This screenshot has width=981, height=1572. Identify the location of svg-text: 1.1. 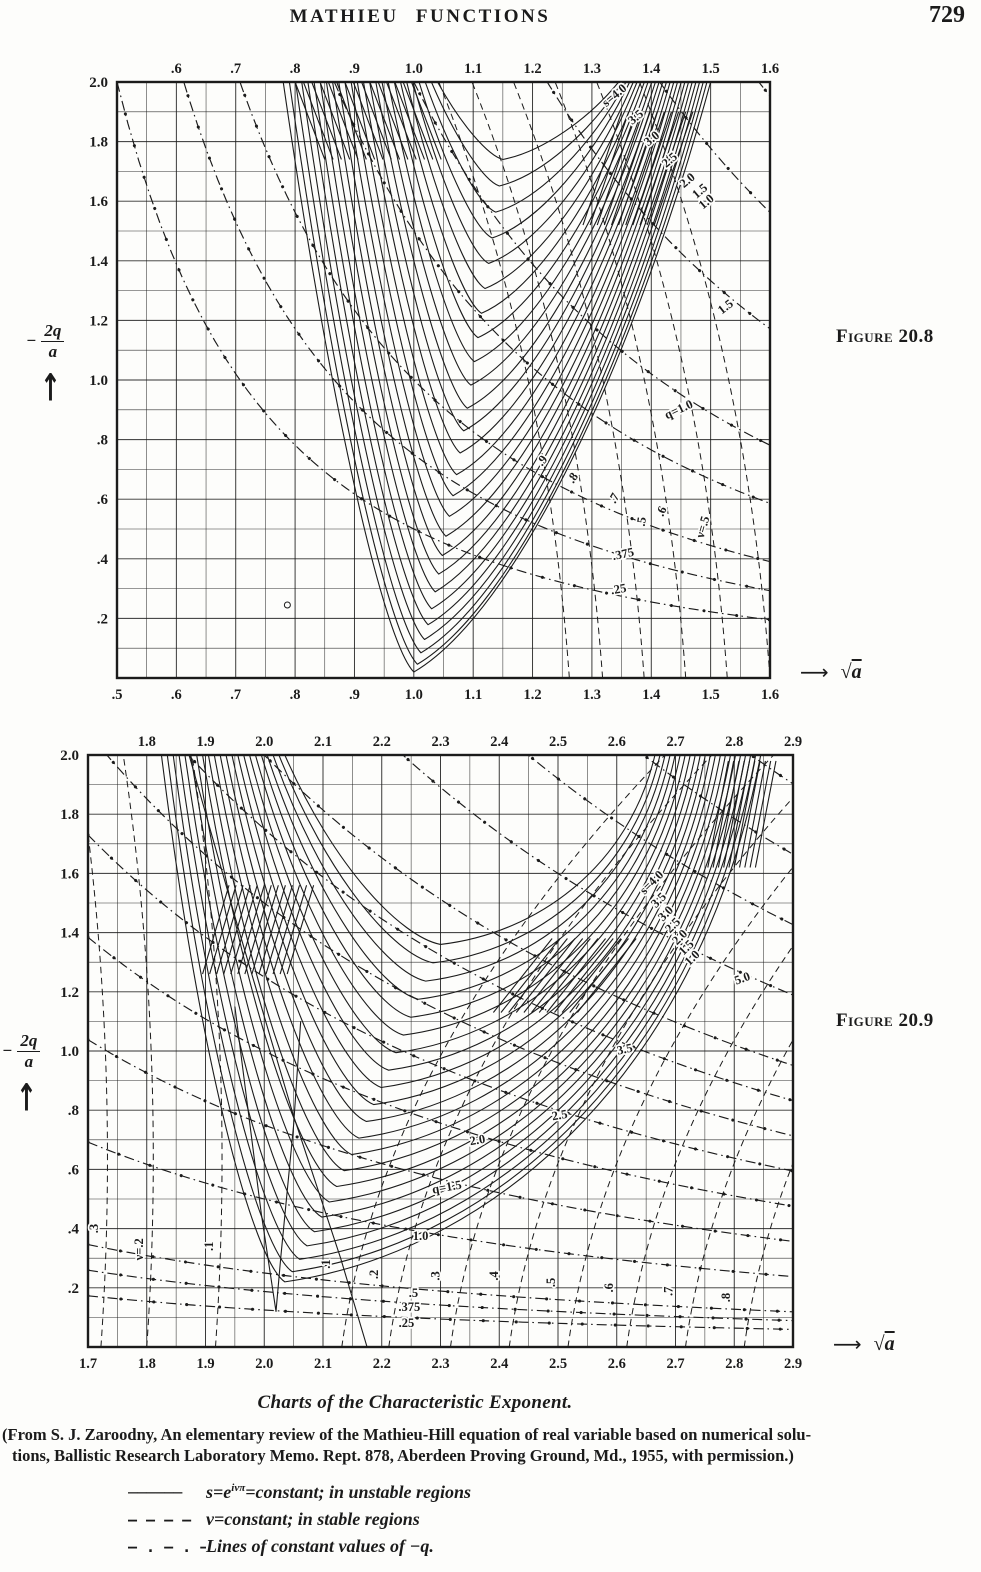
(473, 69).